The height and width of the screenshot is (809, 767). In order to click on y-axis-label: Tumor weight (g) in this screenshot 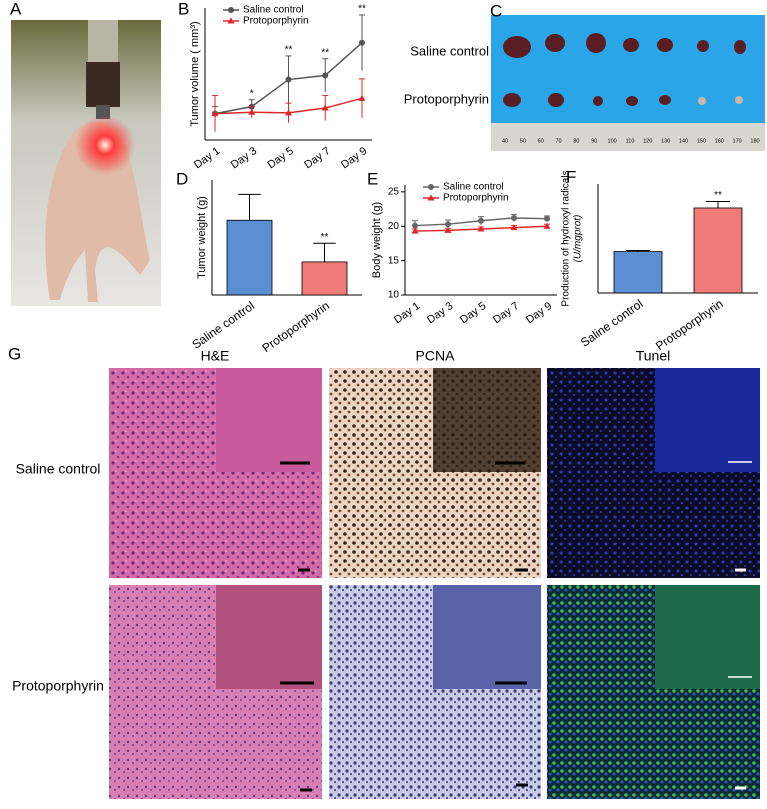, I will do `click(202, 237)`.